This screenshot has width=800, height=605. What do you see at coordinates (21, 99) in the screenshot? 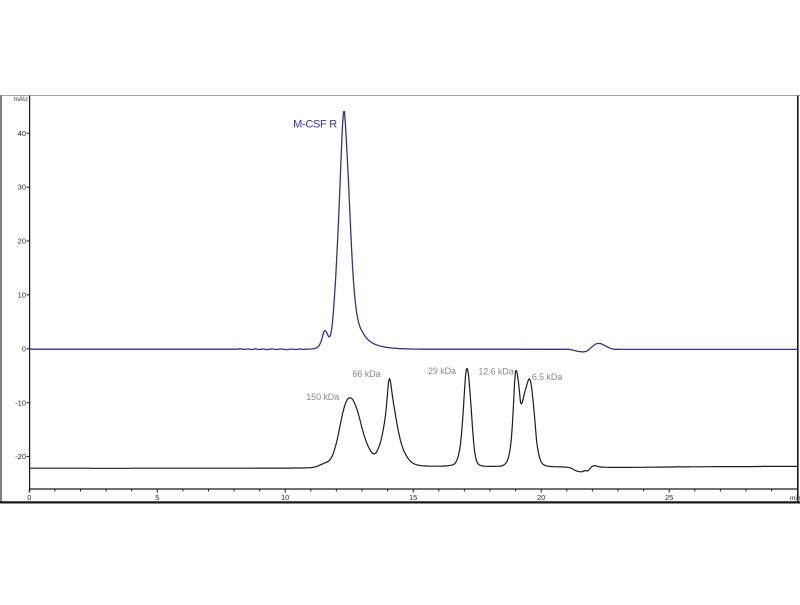
I see `svg-text: mAU` at bounding box center [21, 99].